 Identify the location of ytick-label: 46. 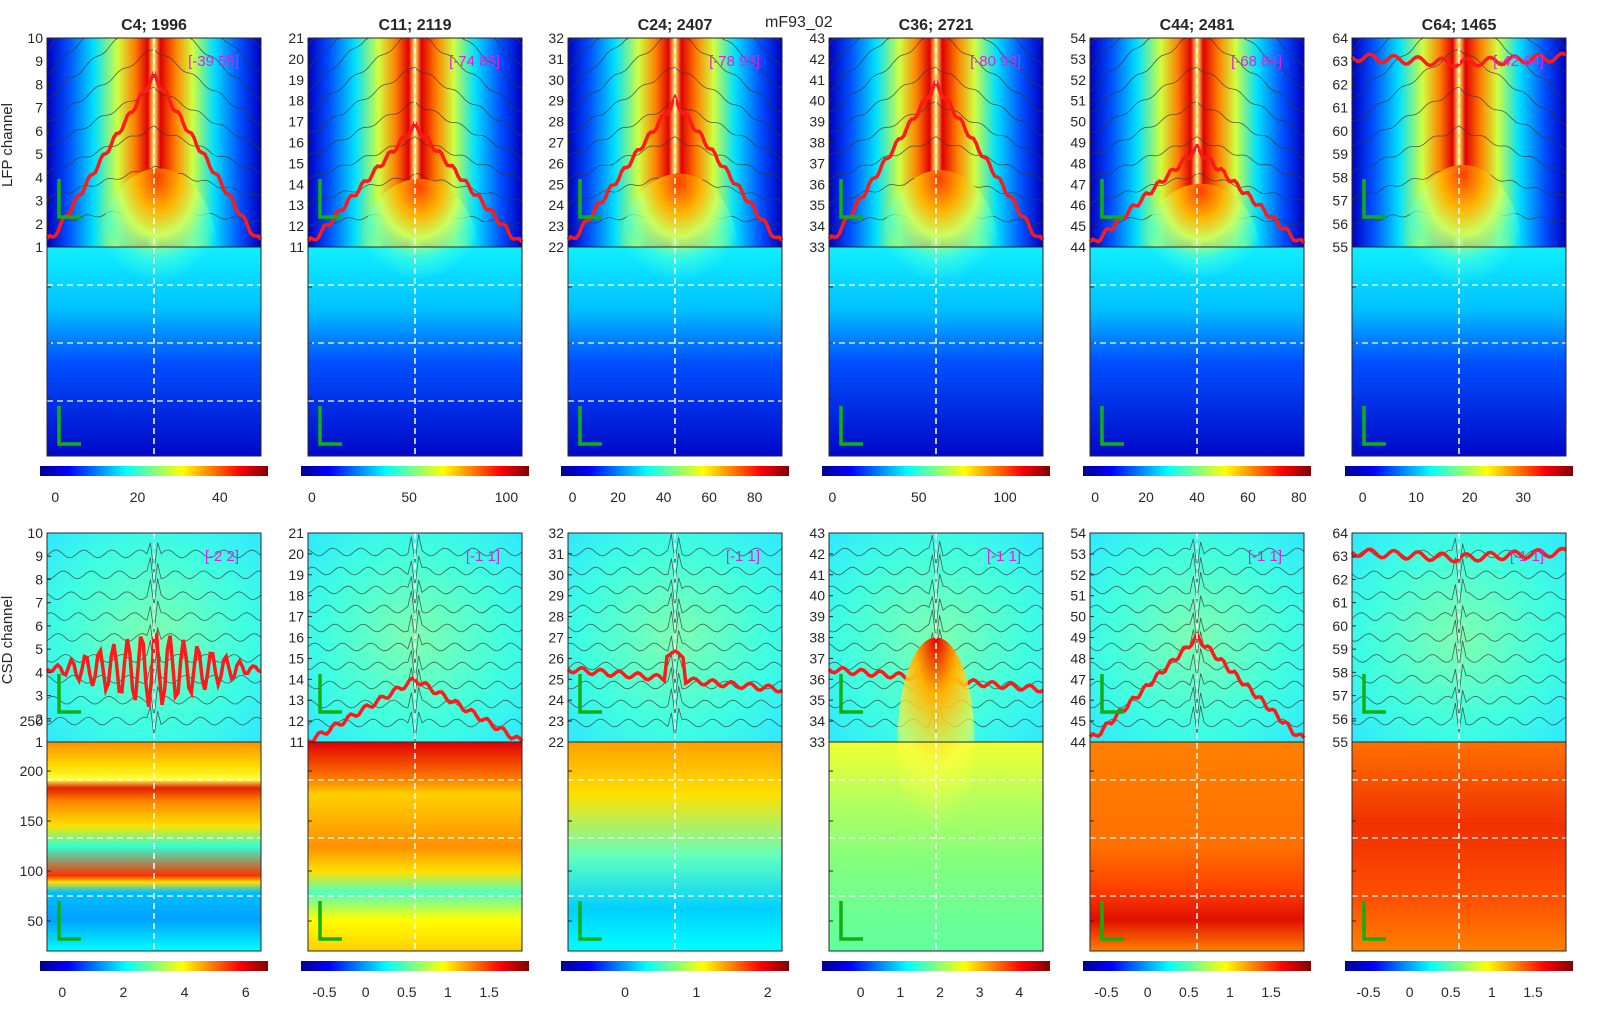
(1078, 205).